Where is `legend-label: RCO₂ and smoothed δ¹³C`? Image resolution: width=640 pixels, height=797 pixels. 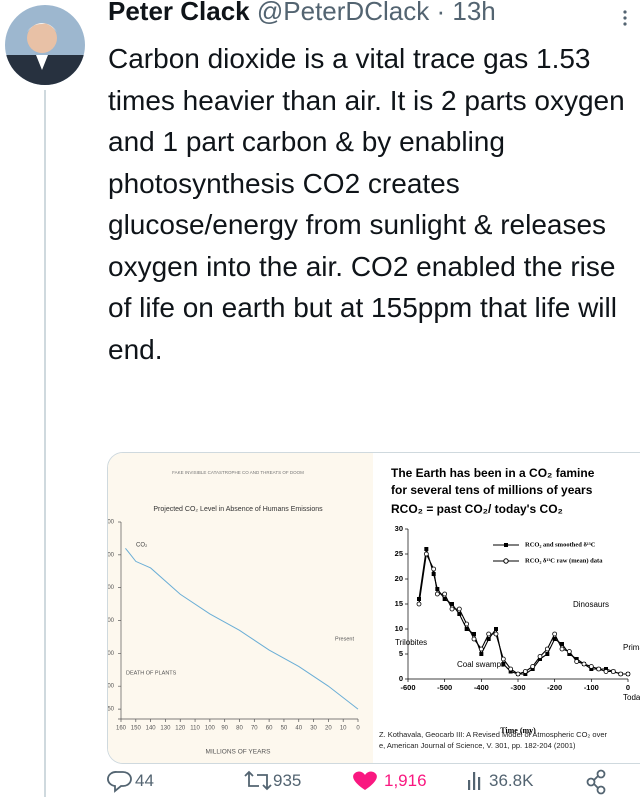 legend-label: RCO₂ and smoothed δ¹³C is located at coordinates (560, 544).